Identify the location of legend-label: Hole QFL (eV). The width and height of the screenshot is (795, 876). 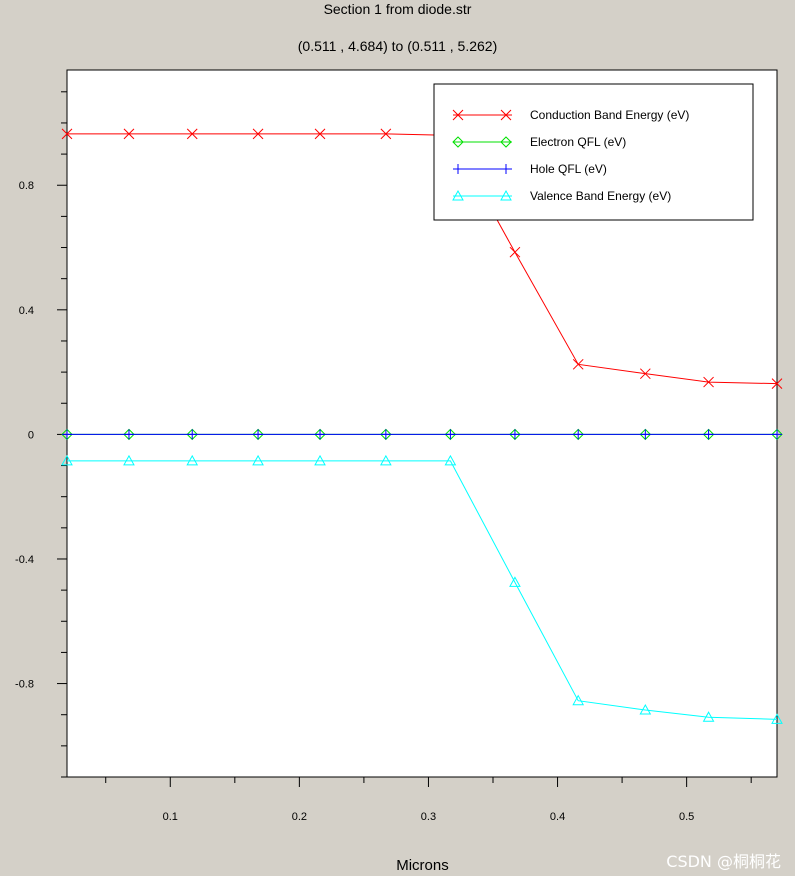
(568, 169).